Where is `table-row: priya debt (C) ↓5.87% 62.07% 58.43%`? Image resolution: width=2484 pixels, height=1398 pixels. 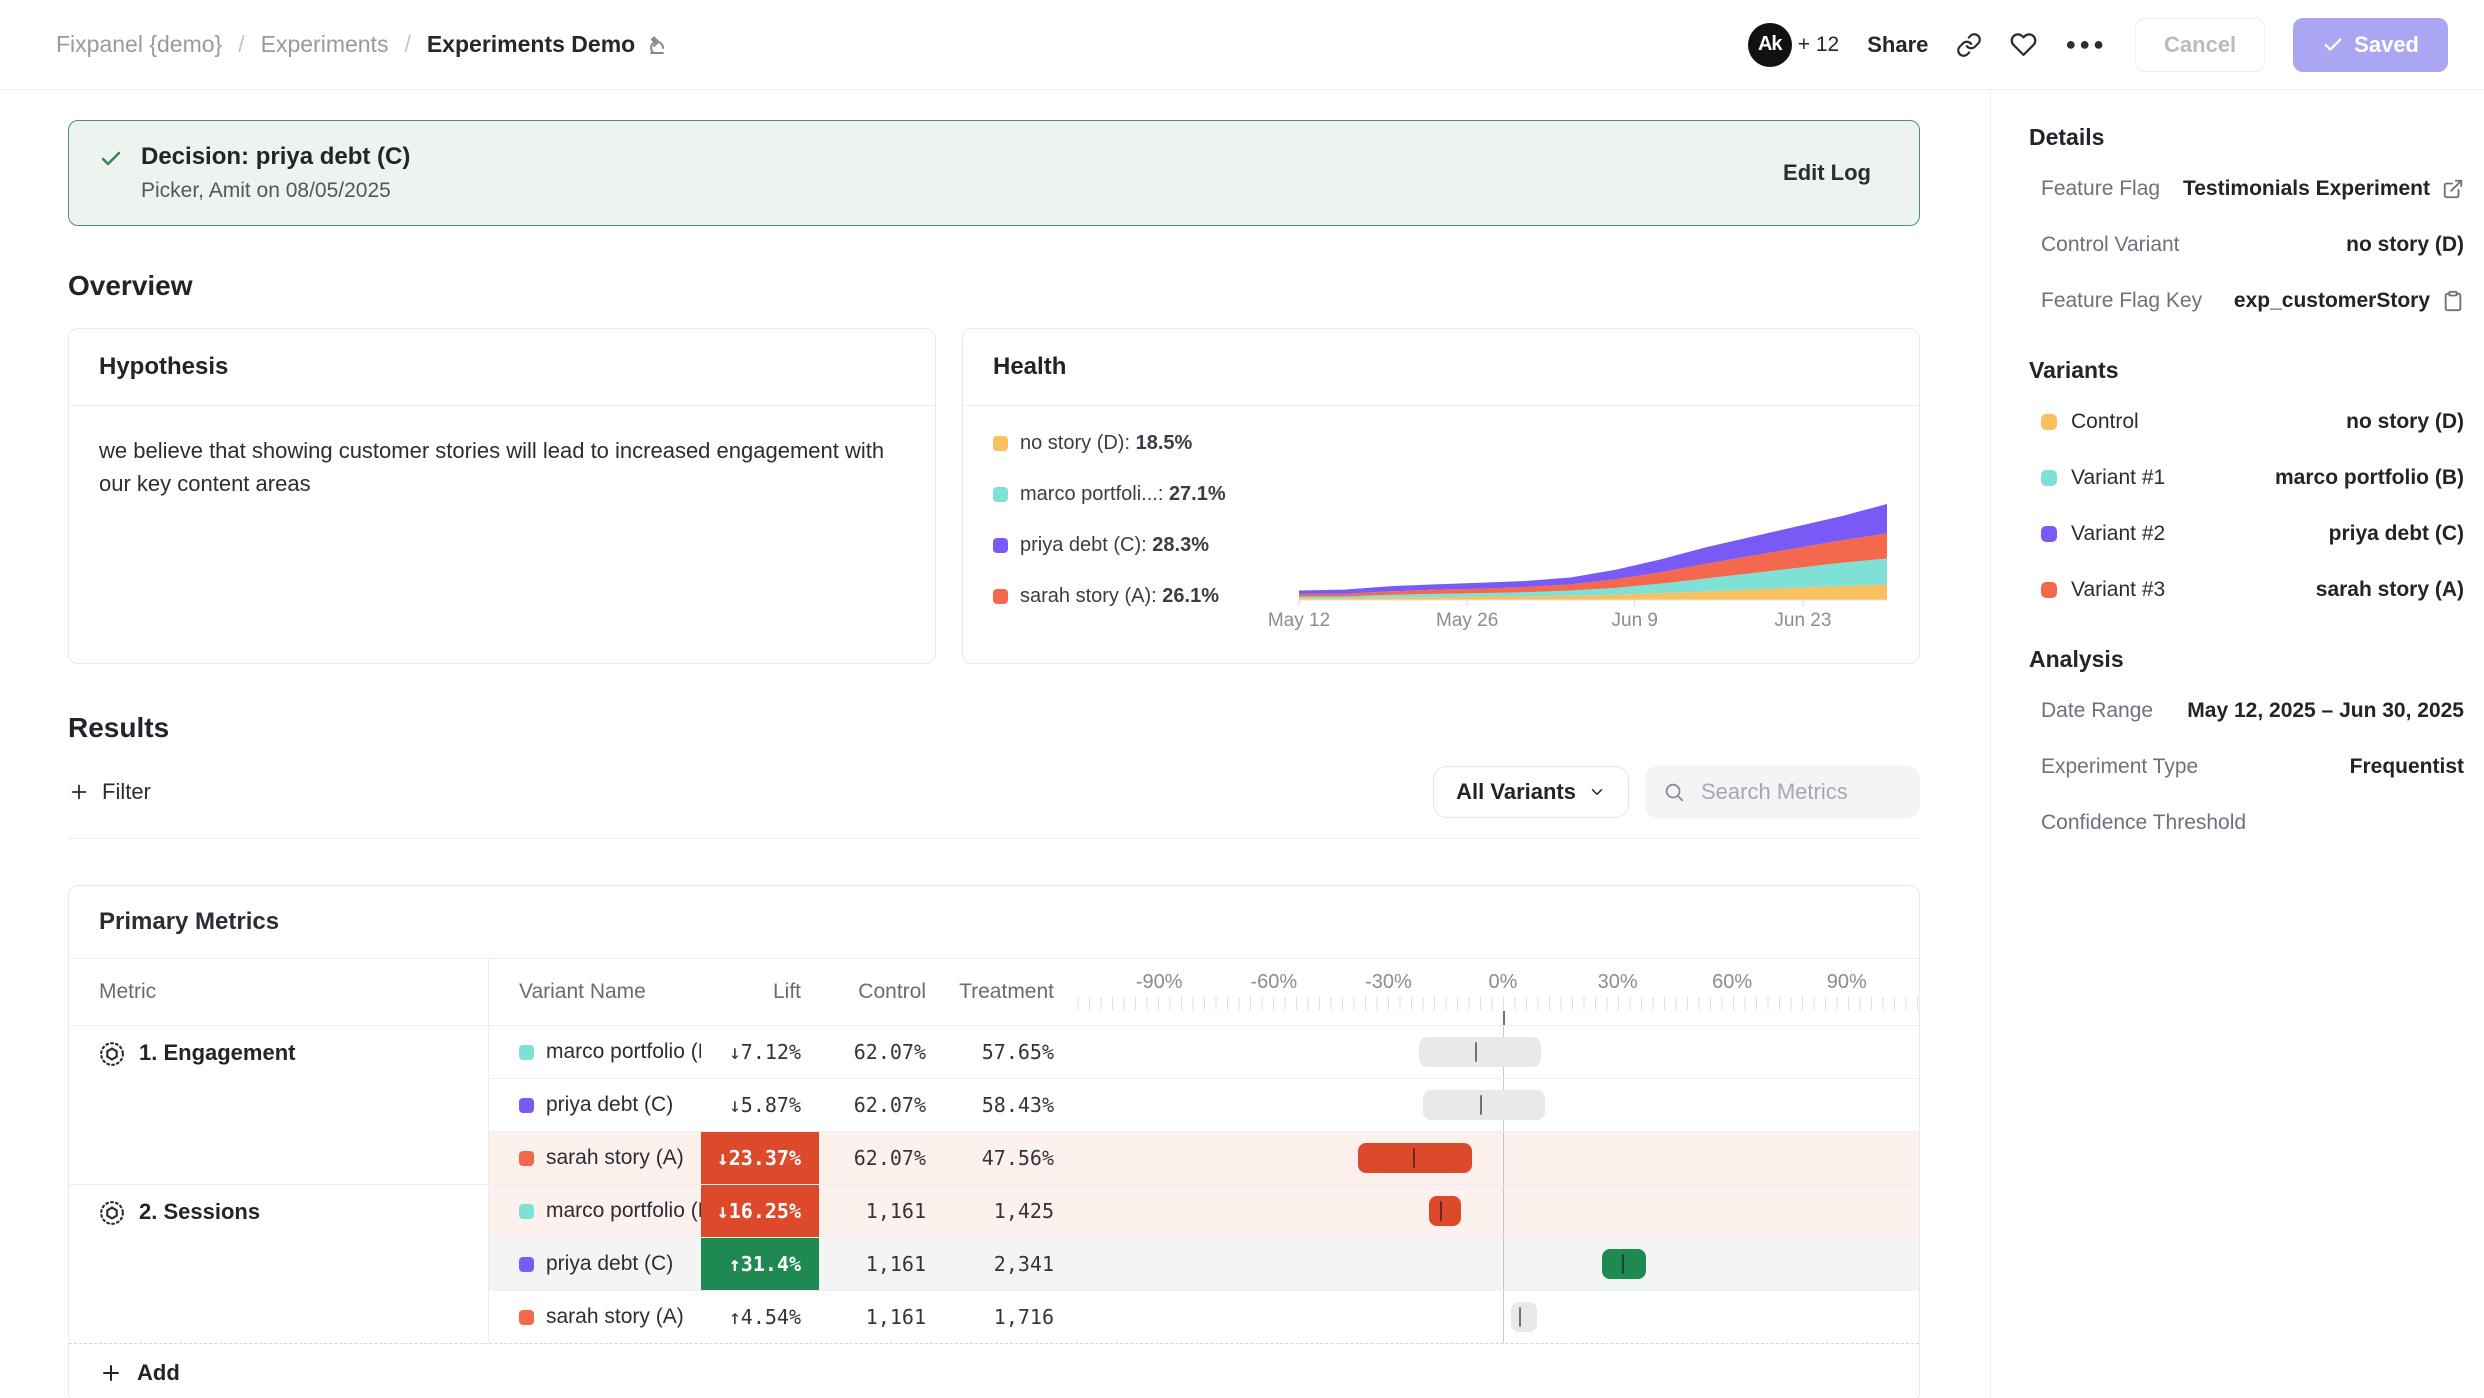
table-row: priya debt (C) ↓5.87% 62.07% 58.43% is located at coordinates (1204, 1104).